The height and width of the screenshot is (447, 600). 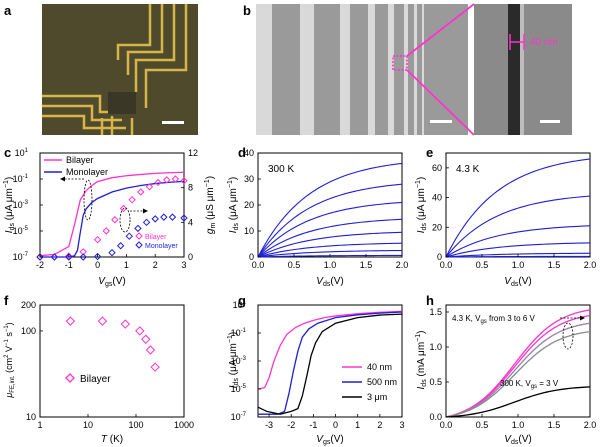 What do you see at coordinates (249, 231) in the screenshot?
I see `y-d-data-tick-label: 10` at bounding box center [249, 231].